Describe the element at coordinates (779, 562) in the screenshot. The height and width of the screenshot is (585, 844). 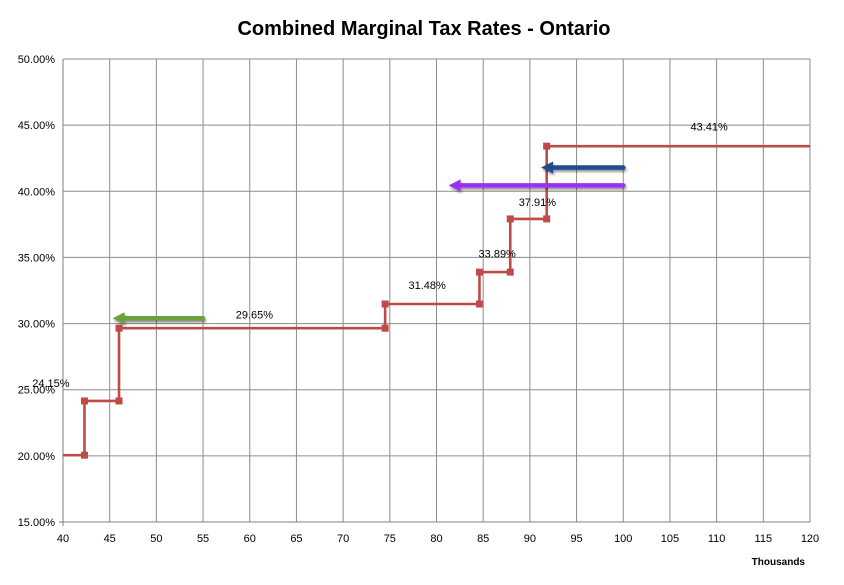
I see `x-axis-units-label: Thousands` at that location.